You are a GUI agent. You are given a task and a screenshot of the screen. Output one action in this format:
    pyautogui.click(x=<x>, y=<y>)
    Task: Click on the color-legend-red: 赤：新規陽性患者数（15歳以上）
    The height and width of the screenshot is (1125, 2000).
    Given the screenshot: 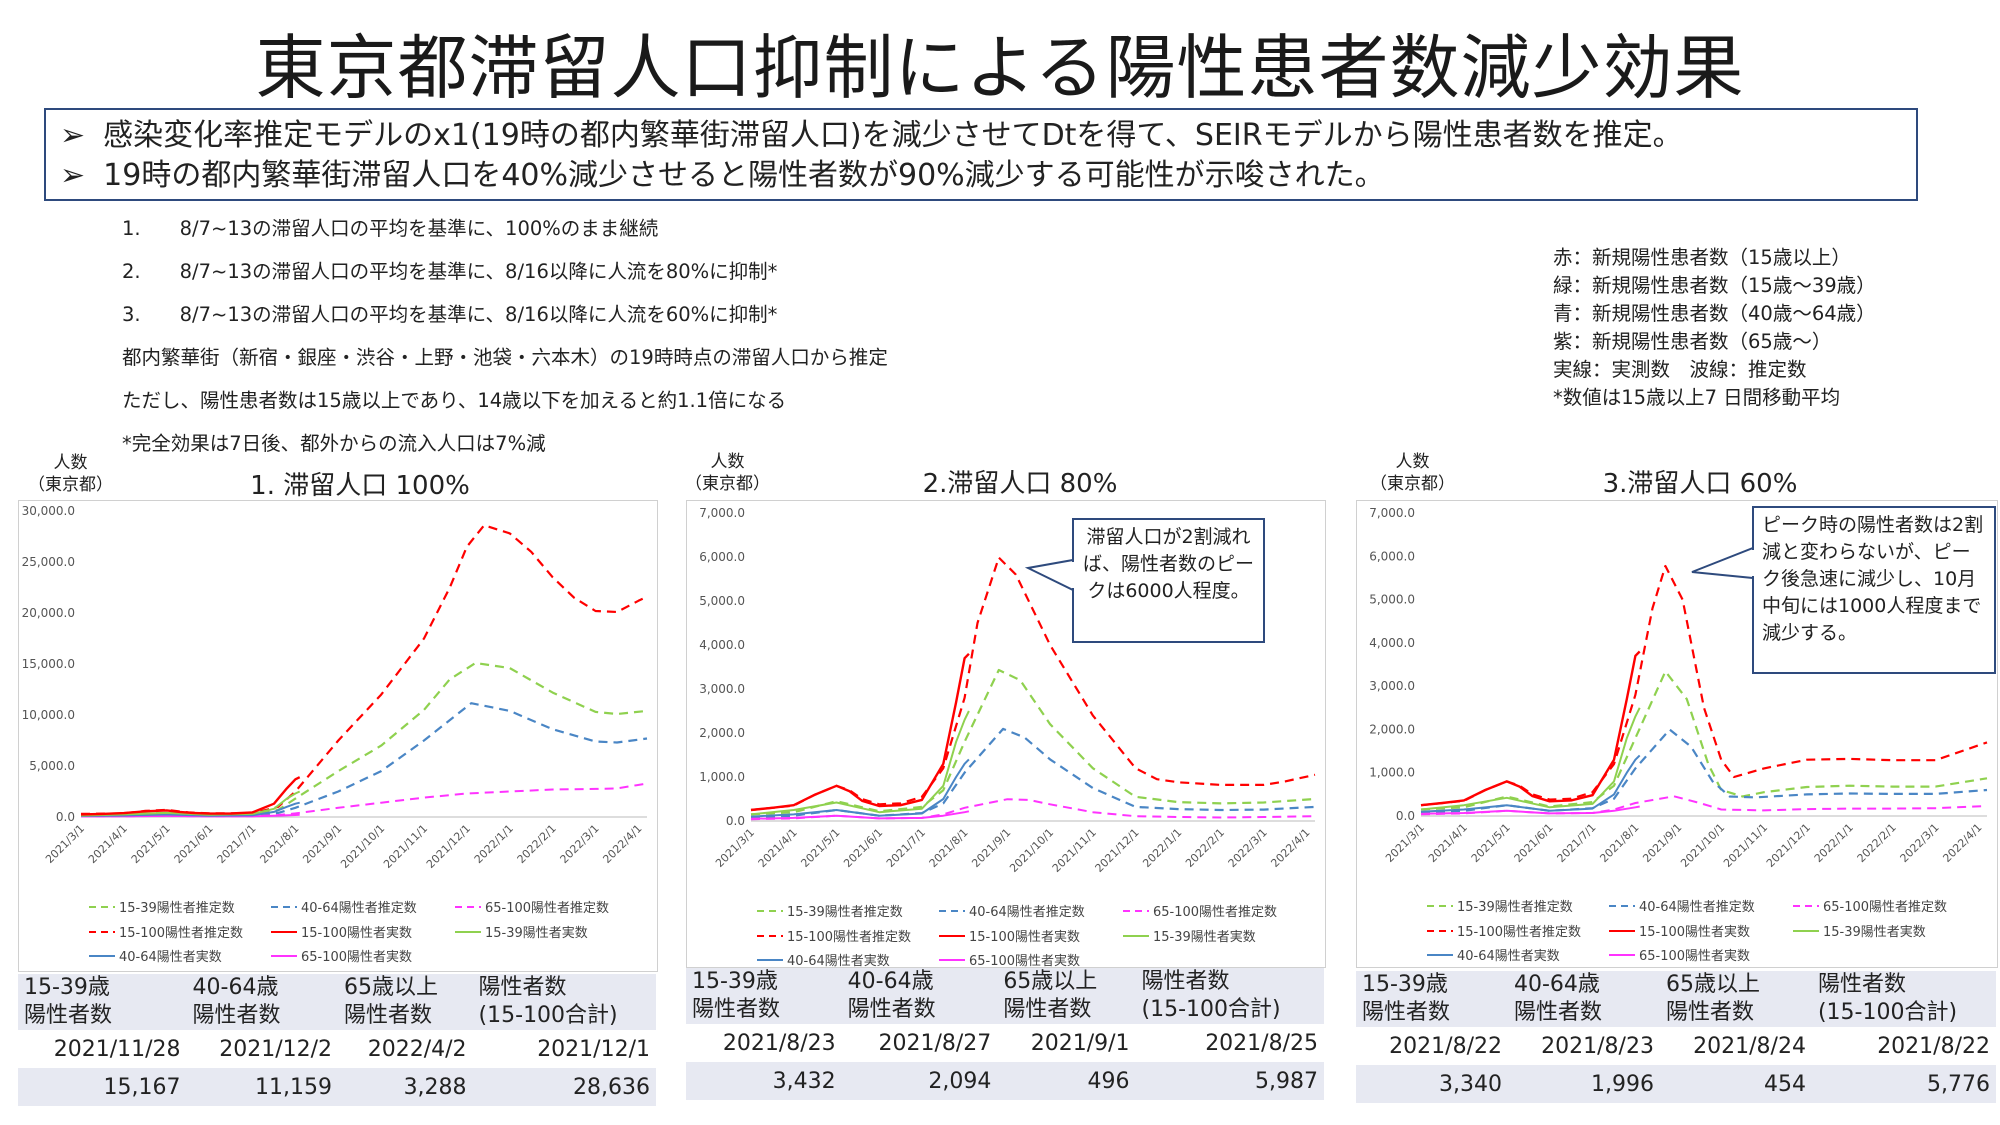 What is the action you would take?
    pyautogui.click(x=1702, y=257)
    